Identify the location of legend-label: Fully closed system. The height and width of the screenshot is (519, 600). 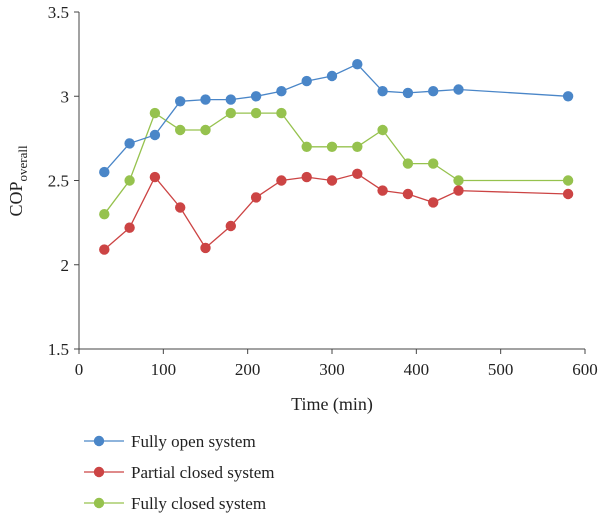
(198, 503).